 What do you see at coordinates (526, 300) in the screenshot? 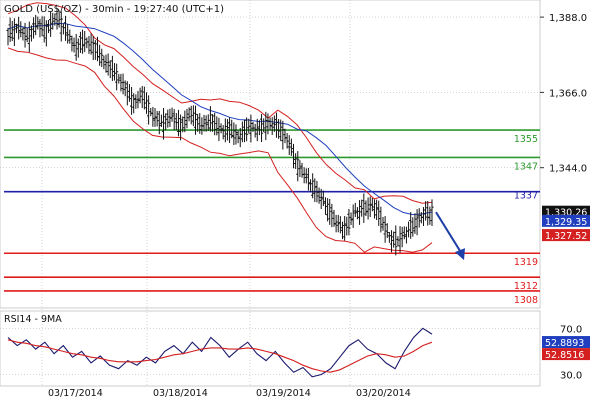
I see `level-label-1308: 1308` at bounding box center [526, 300].